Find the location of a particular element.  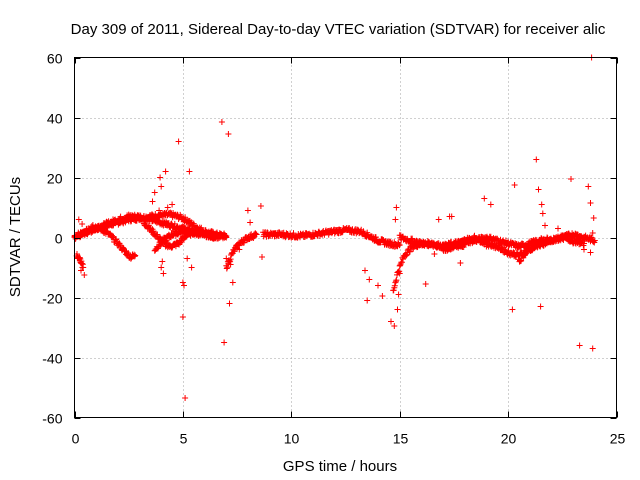

y-tick-label: 20 is located at coordinates (55, 179).